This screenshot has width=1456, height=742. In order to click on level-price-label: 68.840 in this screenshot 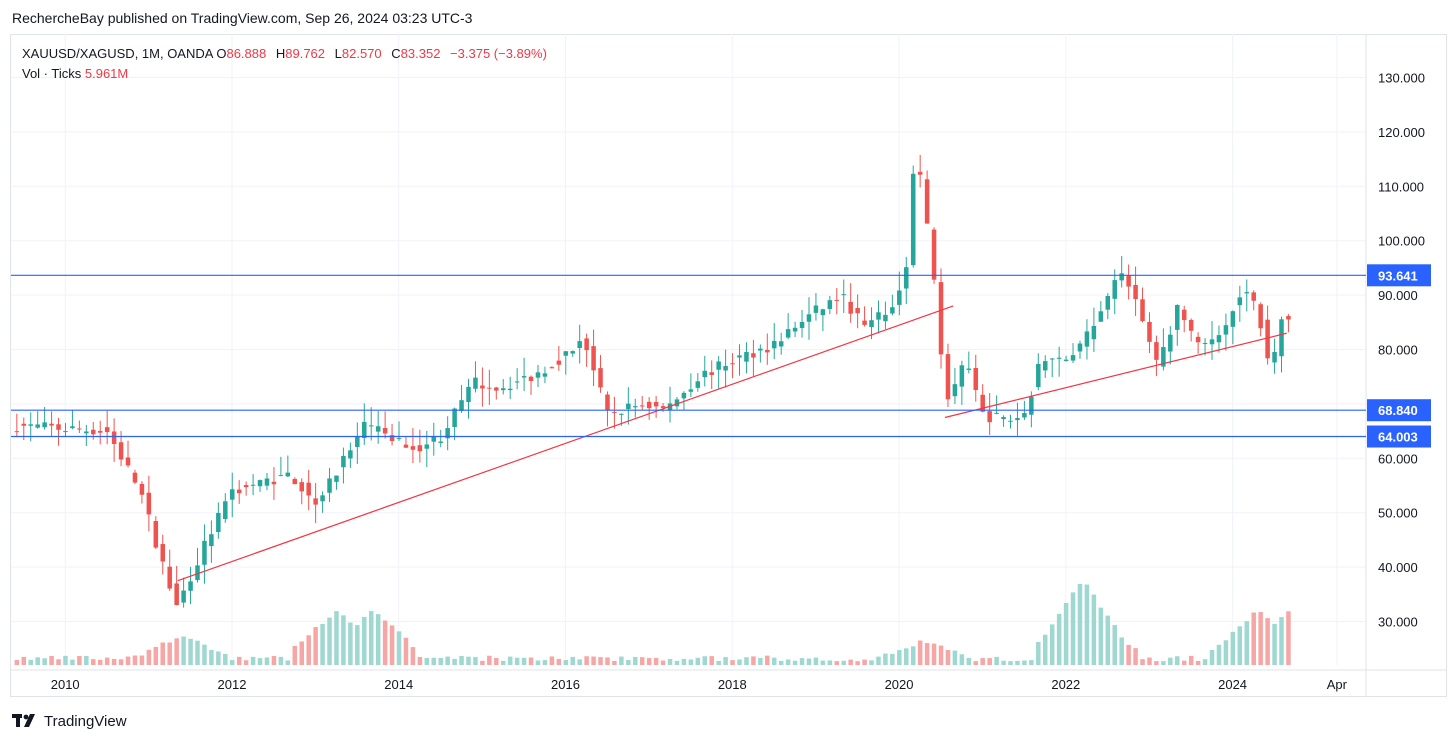, I will do `click(1398, 410)`.